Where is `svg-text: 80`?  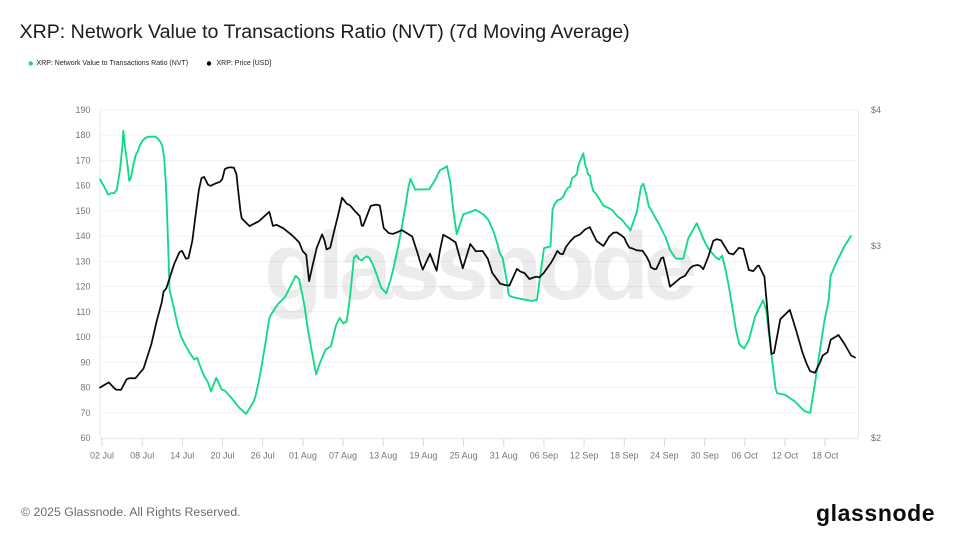 svg-text: 80 is located at coordinates (85, 388).